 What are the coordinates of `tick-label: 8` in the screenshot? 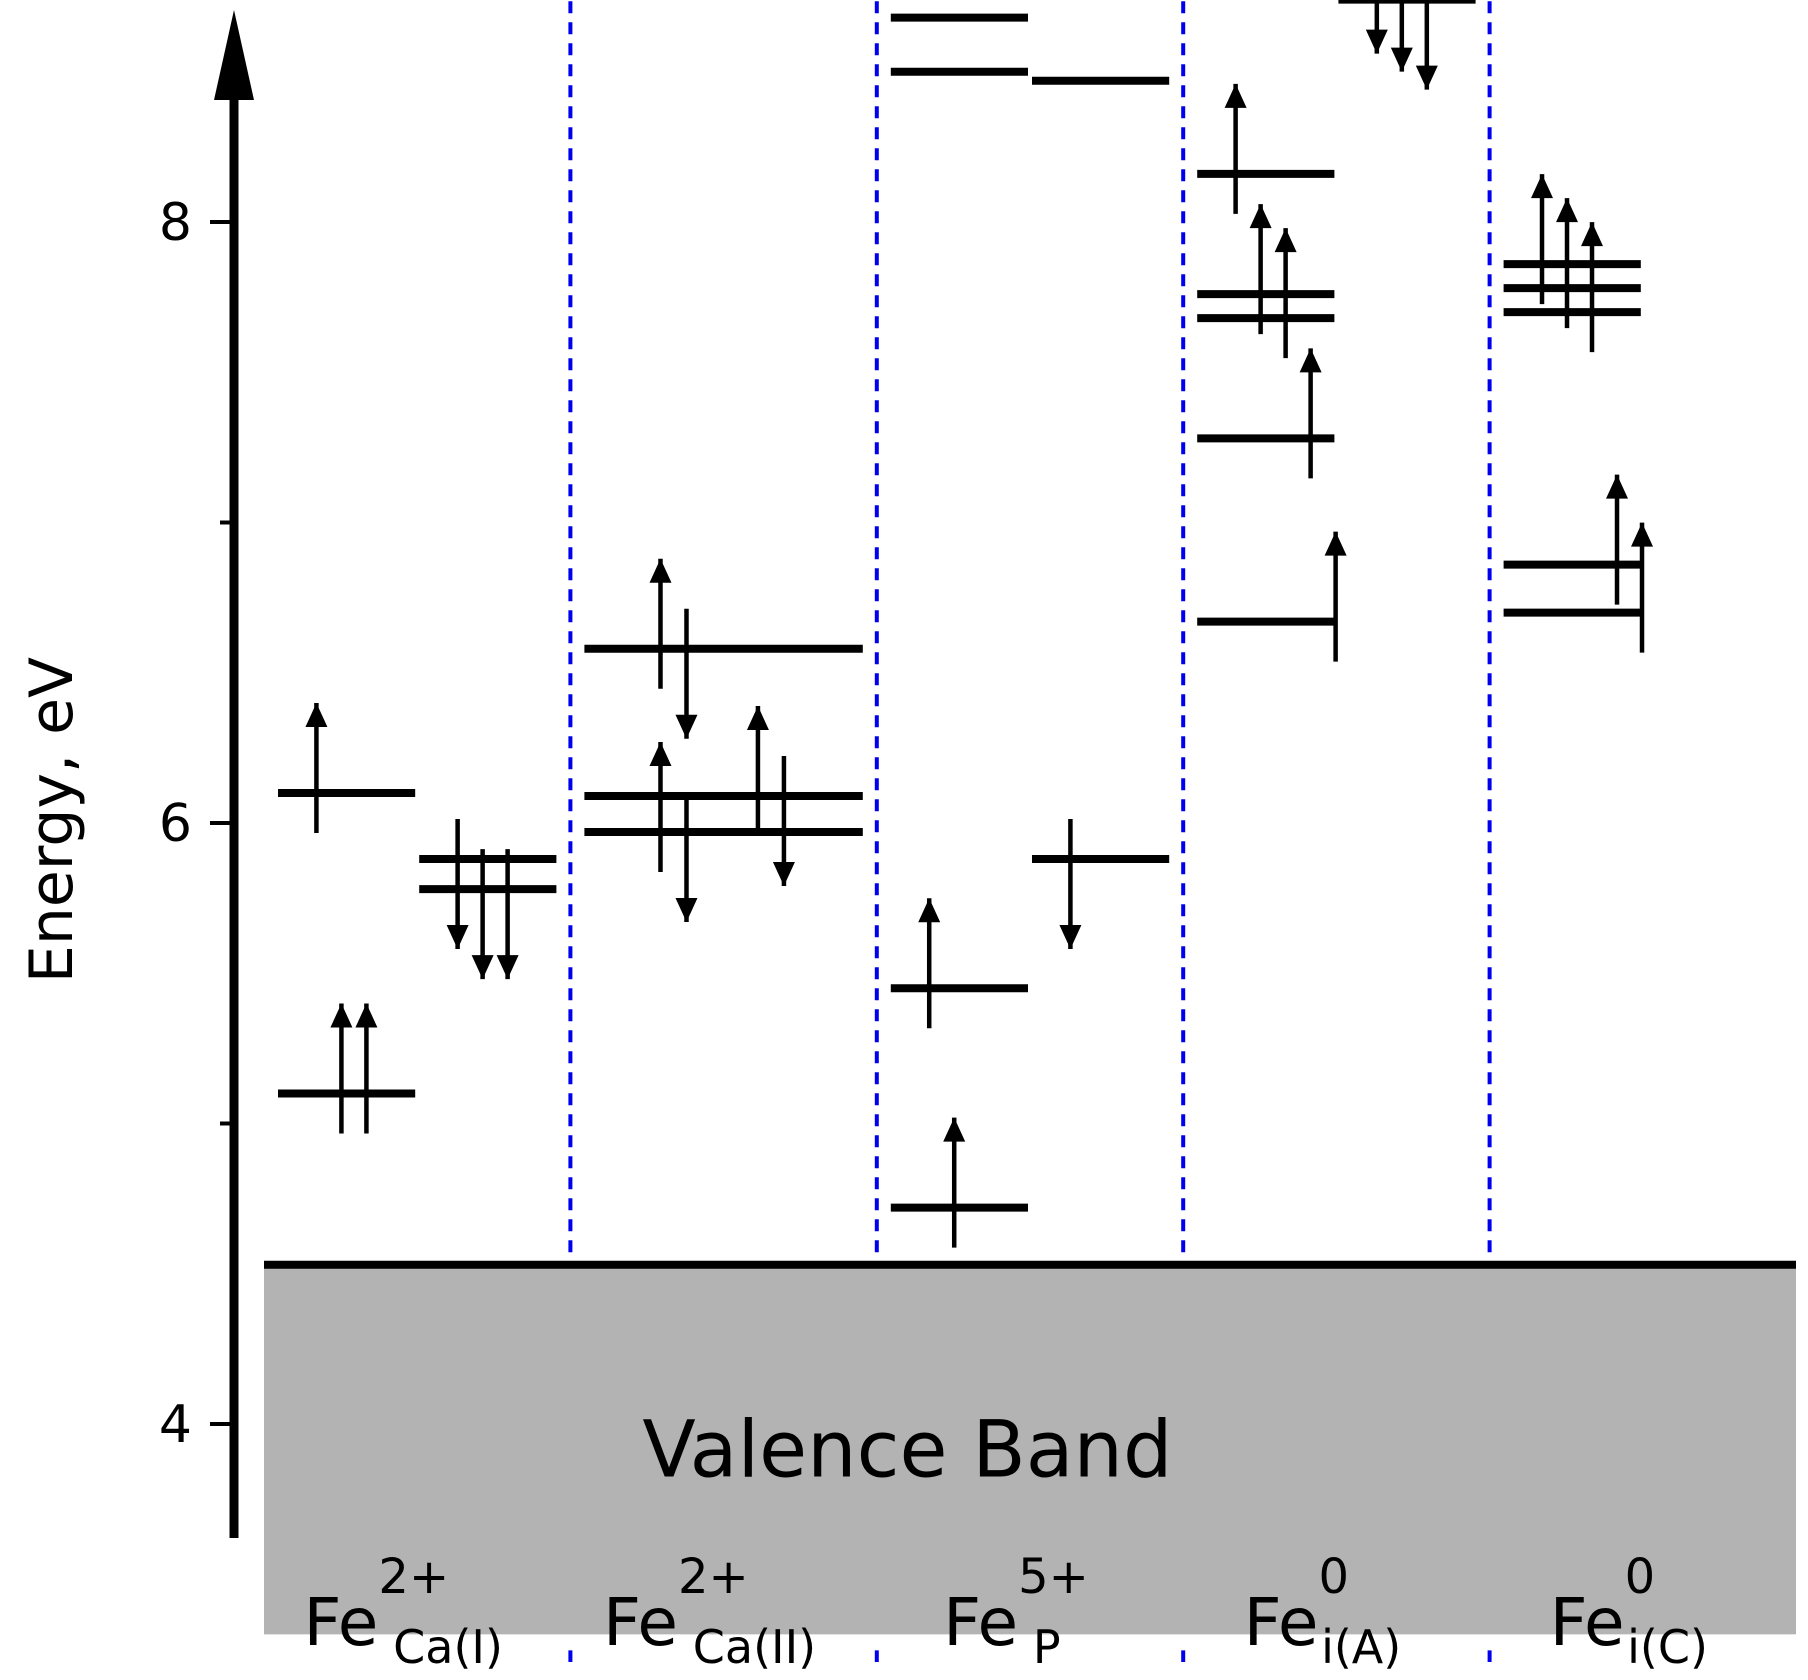 It's located at (175, 223).